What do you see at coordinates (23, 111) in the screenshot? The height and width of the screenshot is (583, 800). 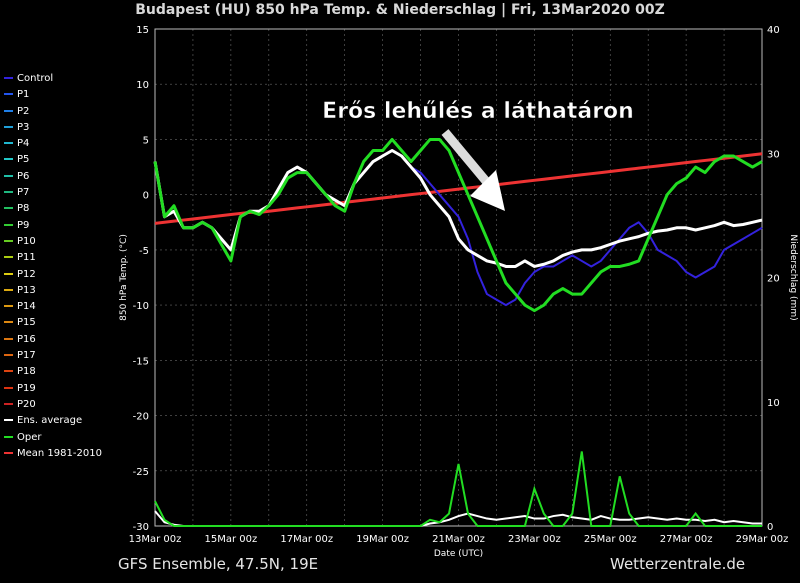 I see `legend-label: P2` at bounding box center [23, 111].